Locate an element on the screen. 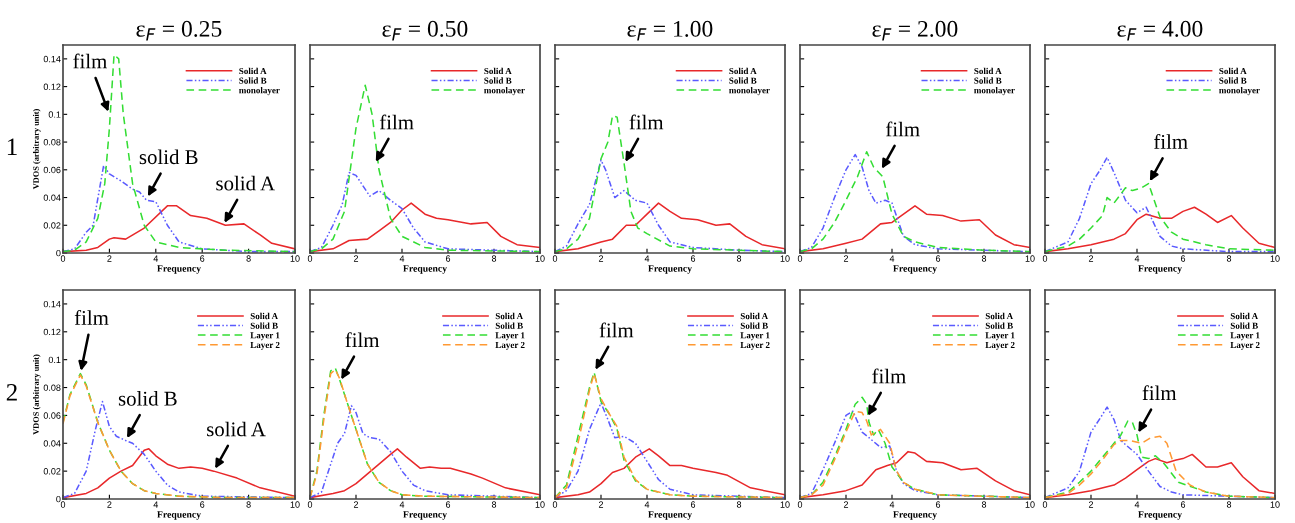  y-tick-label: 0.08 is located at coordinates (52, 142).